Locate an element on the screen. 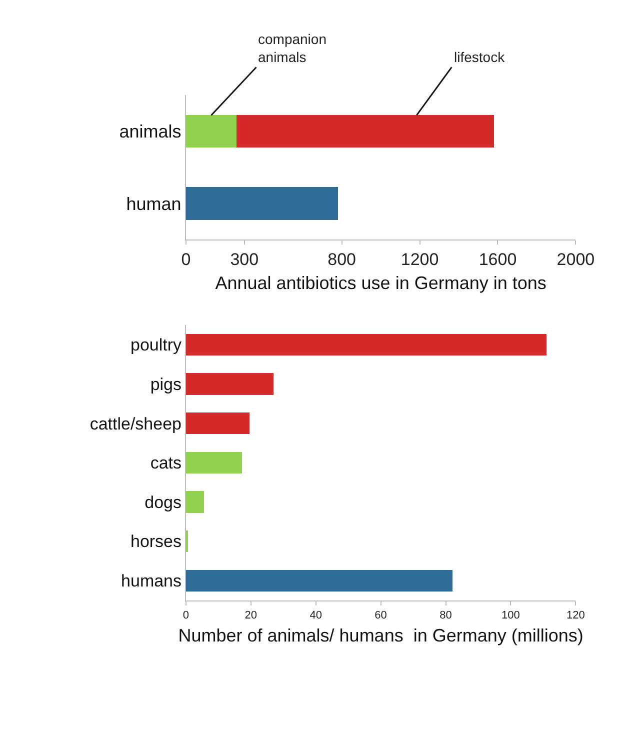 Image resolution: width=638 pixels, height=742 pixels. x-tick-label: 20 is located at coordinates (251, 615).